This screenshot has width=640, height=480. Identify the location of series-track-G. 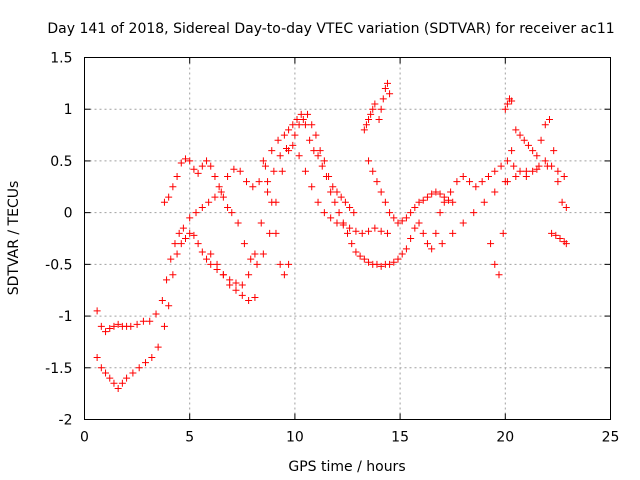
(528, 197).